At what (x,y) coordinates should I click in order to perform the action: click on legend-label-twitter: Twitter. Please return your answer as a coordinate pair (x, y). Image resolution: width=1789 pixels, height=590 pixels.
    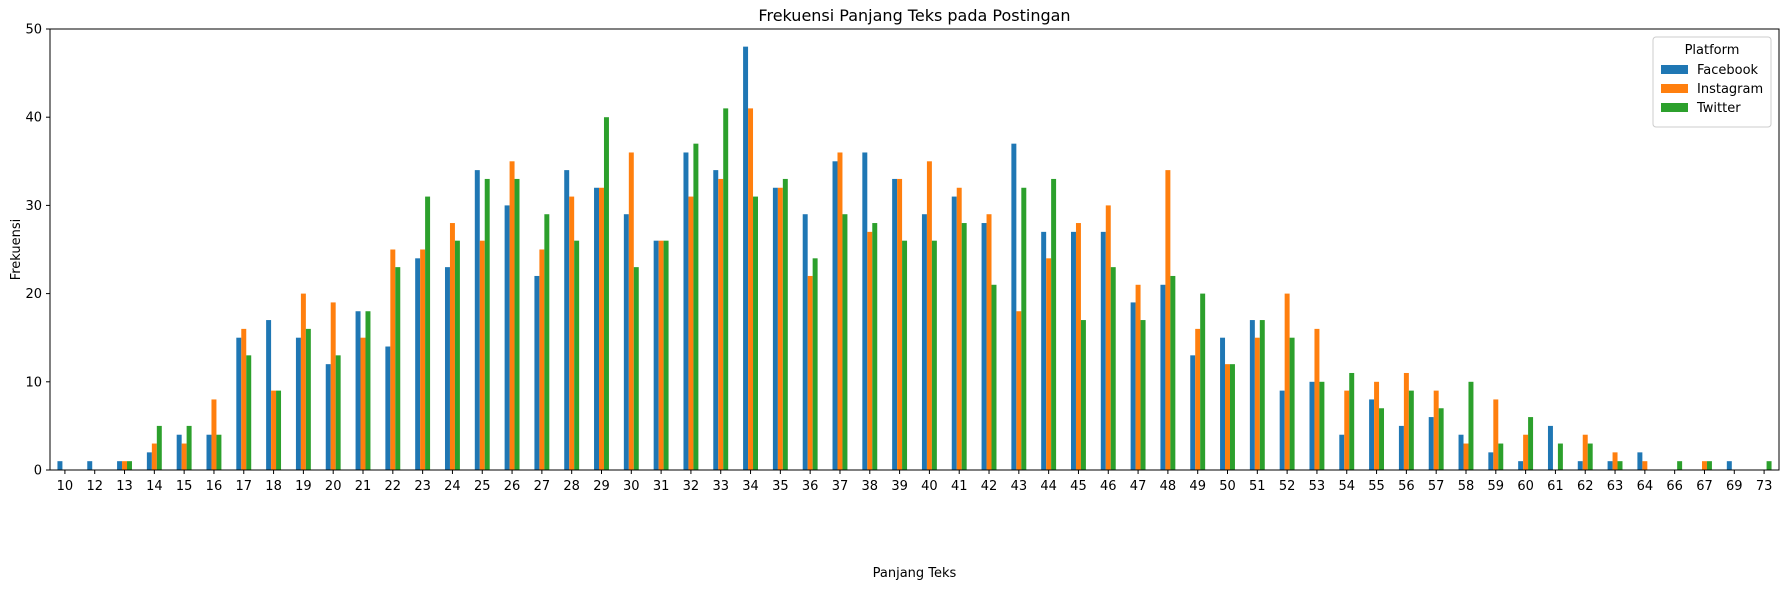
    Looking at the image, I should click on (1718, 108).